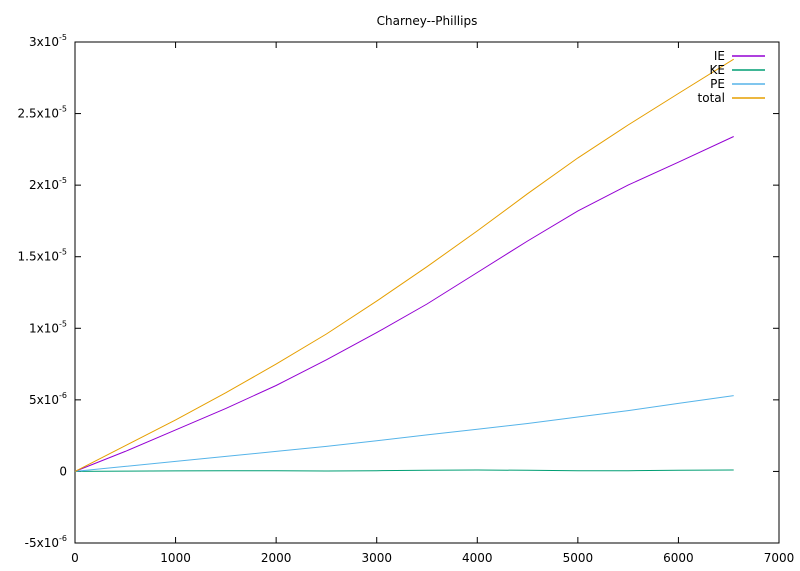 The image size is (800, 571). I want to click on x-tick-label: 5000, so click(578, 558).